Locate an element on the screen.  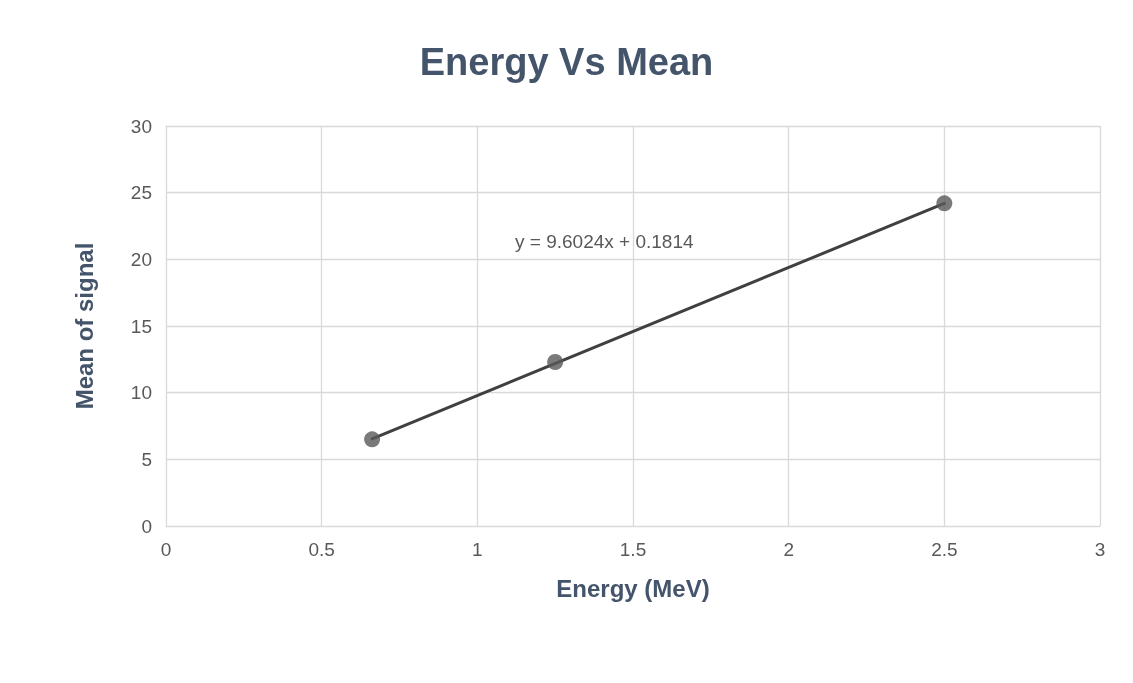
x-tick-label: 0 is located at coordinates (166, 549).